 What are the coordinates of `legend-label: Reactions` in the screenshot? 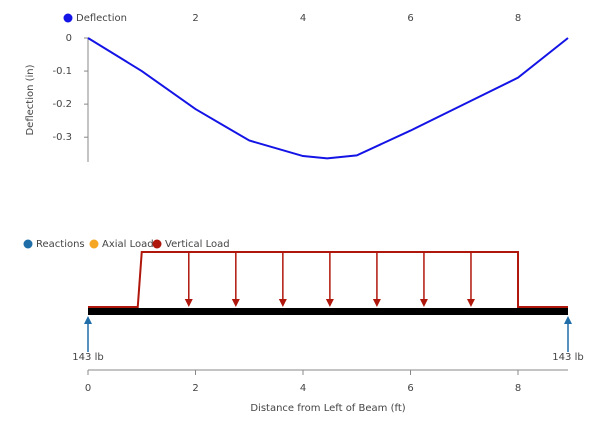 It's located at (60, 244).